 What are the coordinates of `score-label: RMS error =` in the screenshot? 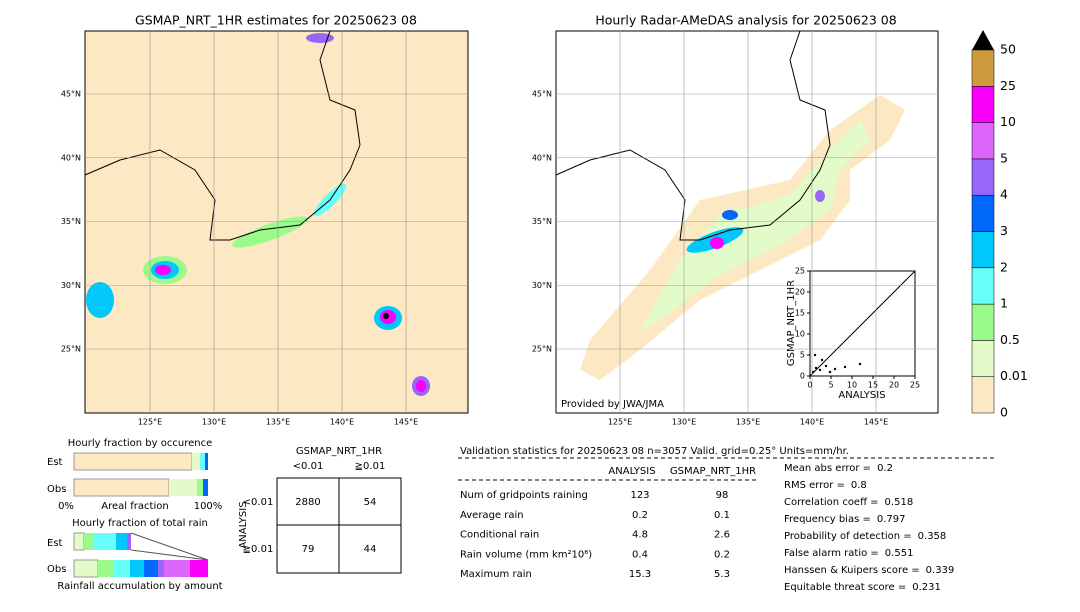 It's located at (814, 485).